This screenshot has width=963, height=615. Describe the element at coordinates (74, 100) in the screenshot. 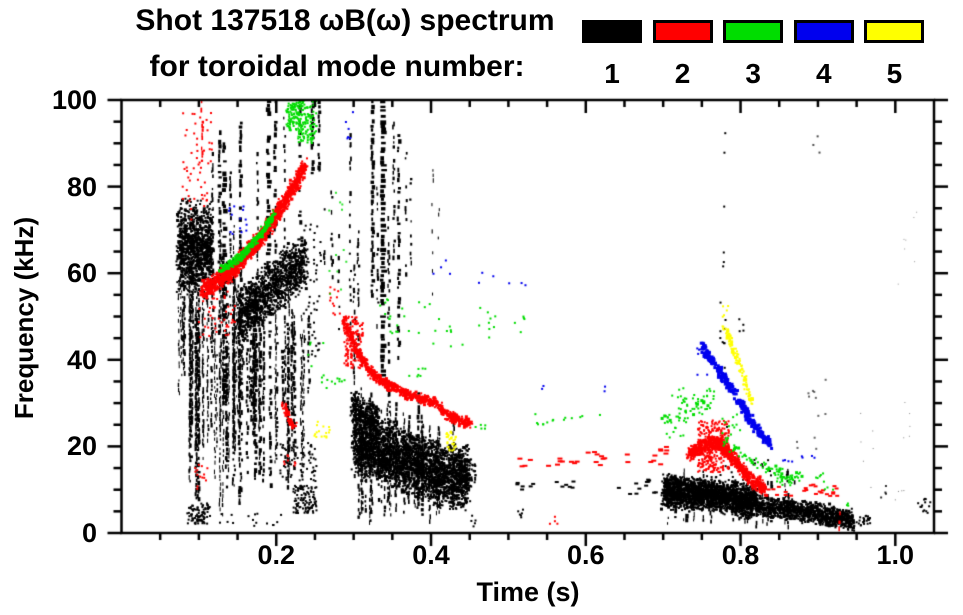

I see `y-tick-label: 100` at that location.